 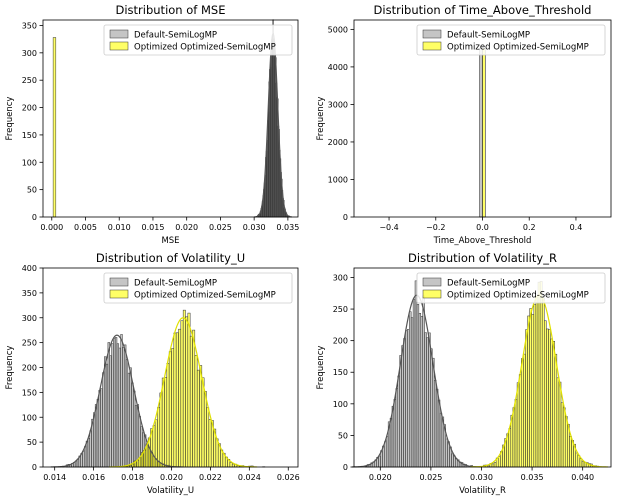 What do you see at coordinates (85, 227) in the screenshot?
I see `x-tick-label: 0.005` at bounding box center [85, 227].